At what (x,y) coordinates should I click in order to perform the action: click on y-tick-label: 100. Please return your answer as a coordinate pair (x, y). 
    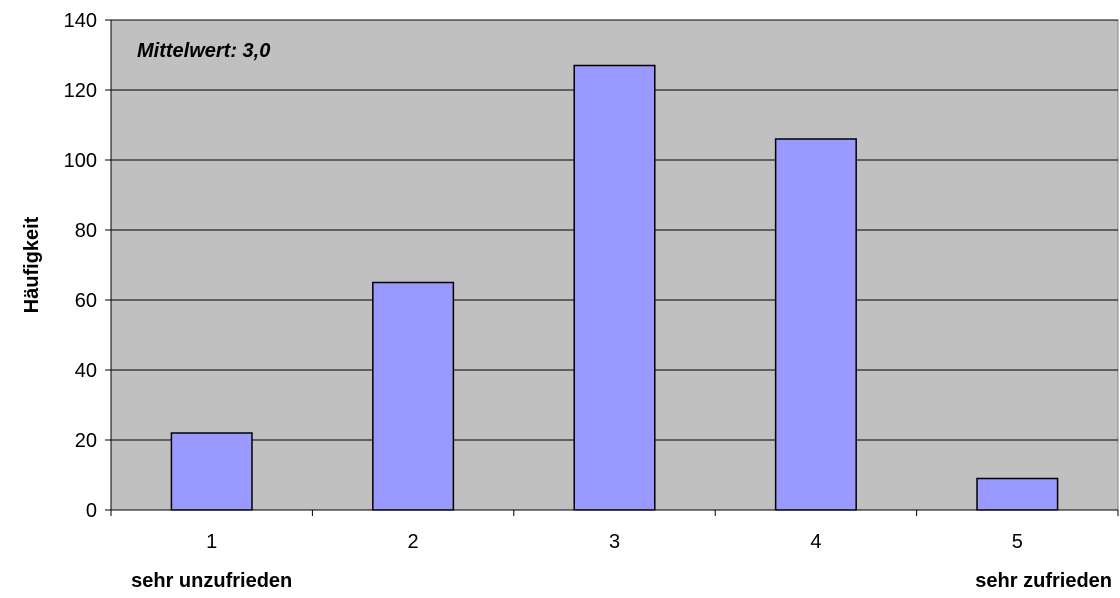
    Looking at the image, I should click on (80, 161).